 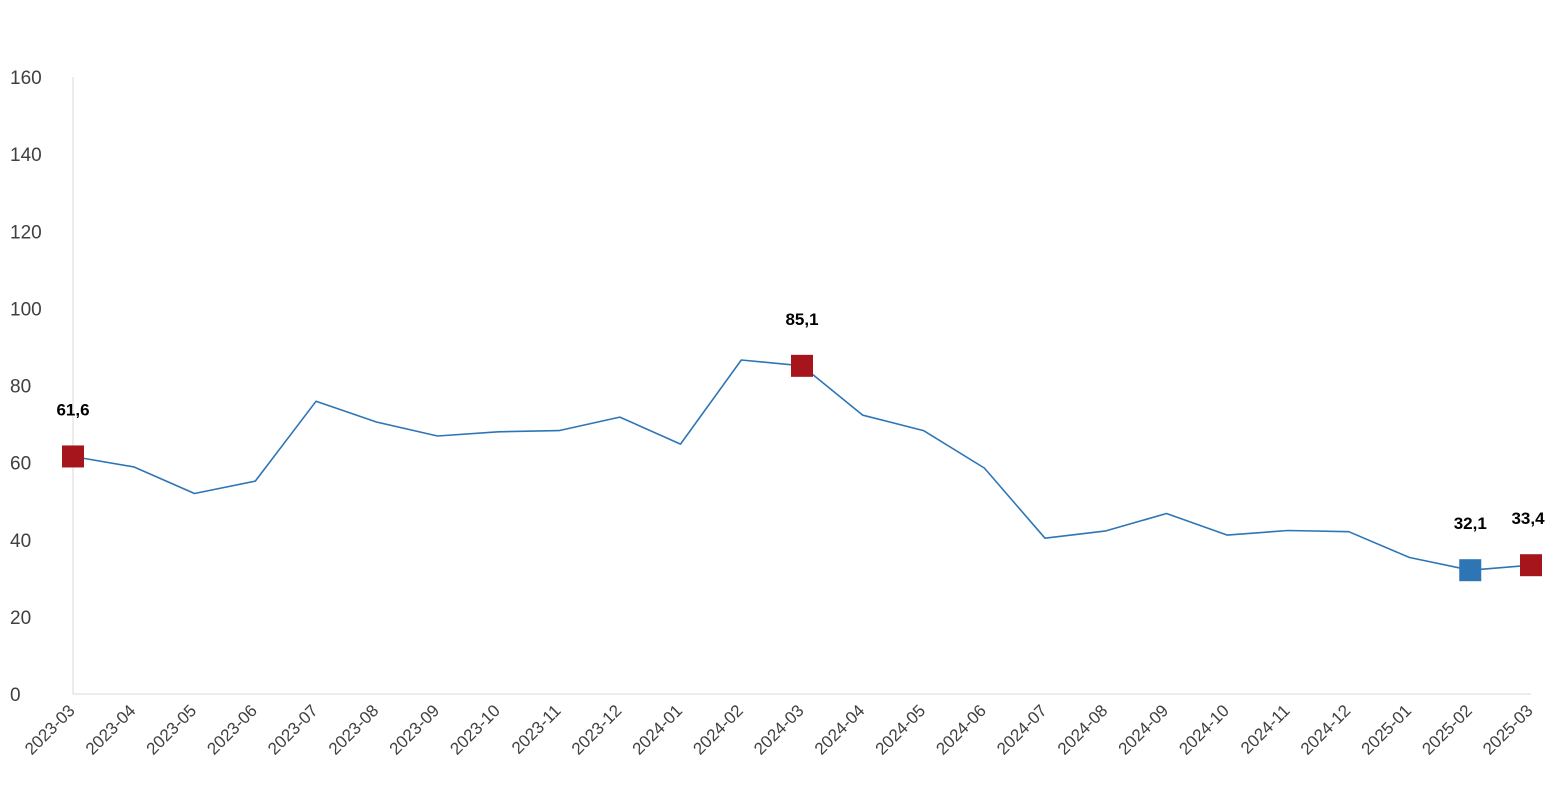 What do you see at coordinates (1326, 730) in the screenshot?
I see `x-tick-label: 2024-12` at bounding box center [1326, 730].